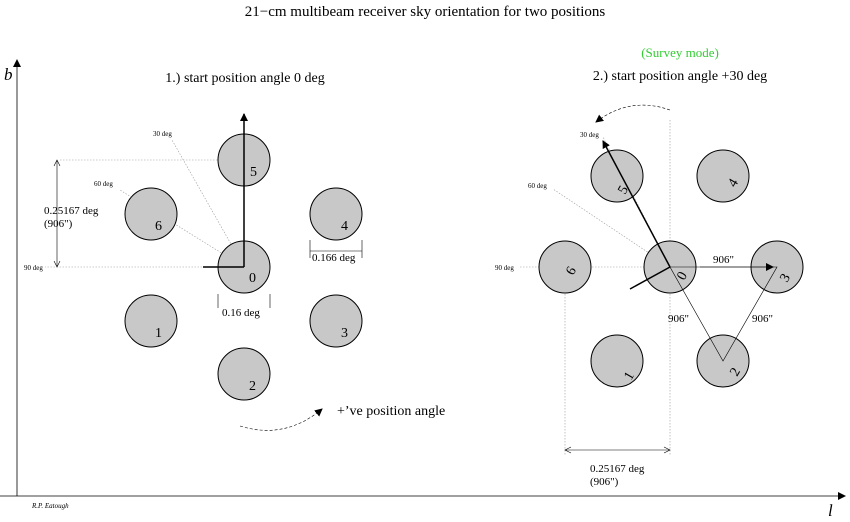 The height and width of the screenshot is (522, 850). I want to click on angle-60-label: 60 deg, so click(103, 184).